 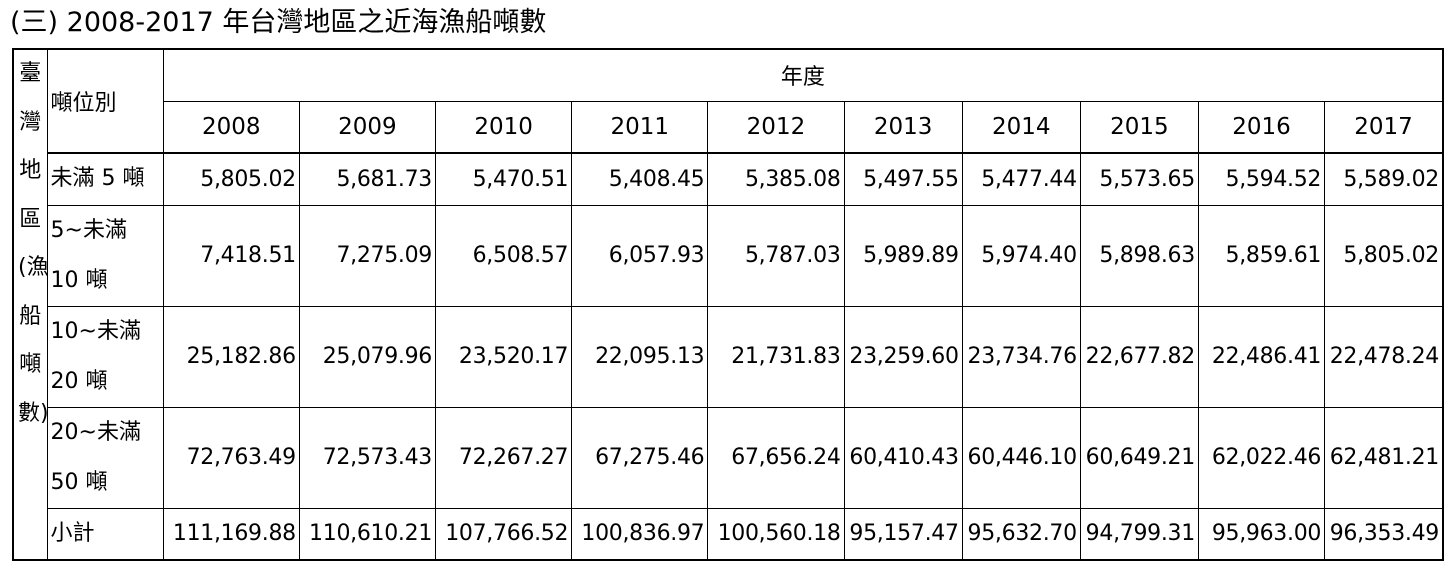 What do you see at coordinates (105, 101) in the screenshot?
I see `row-header: 噸位別` at bounding box center [105, 101].